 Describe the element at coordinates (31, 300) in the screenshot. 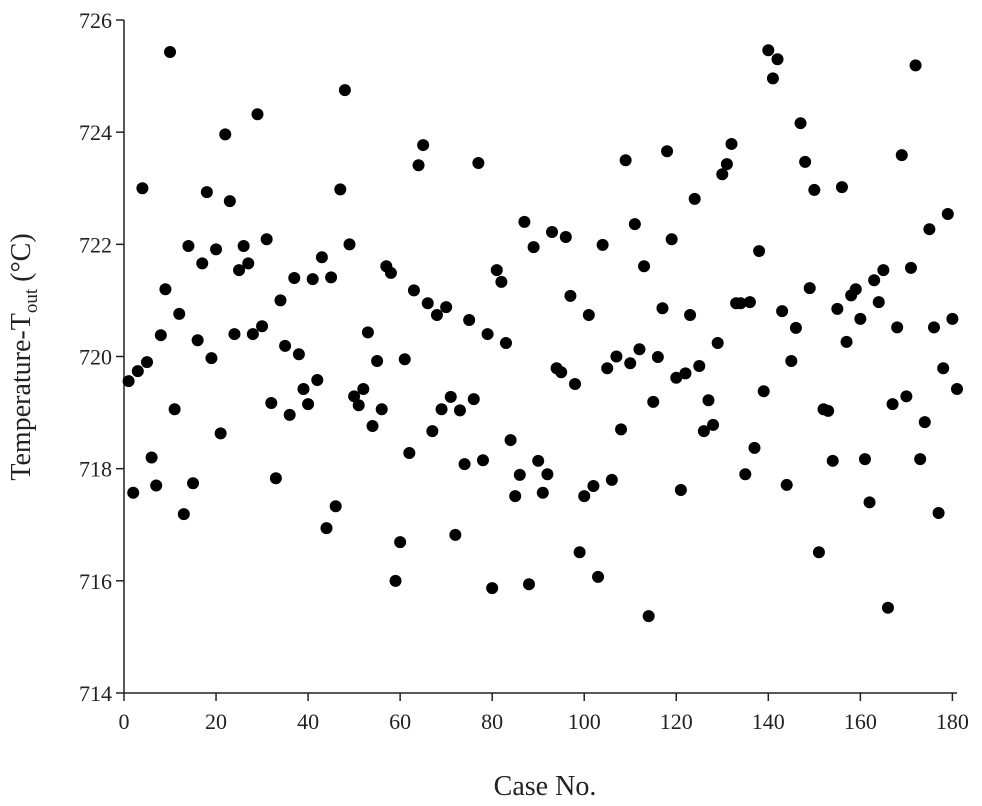

I see `y-label-subscript: out` at that location.